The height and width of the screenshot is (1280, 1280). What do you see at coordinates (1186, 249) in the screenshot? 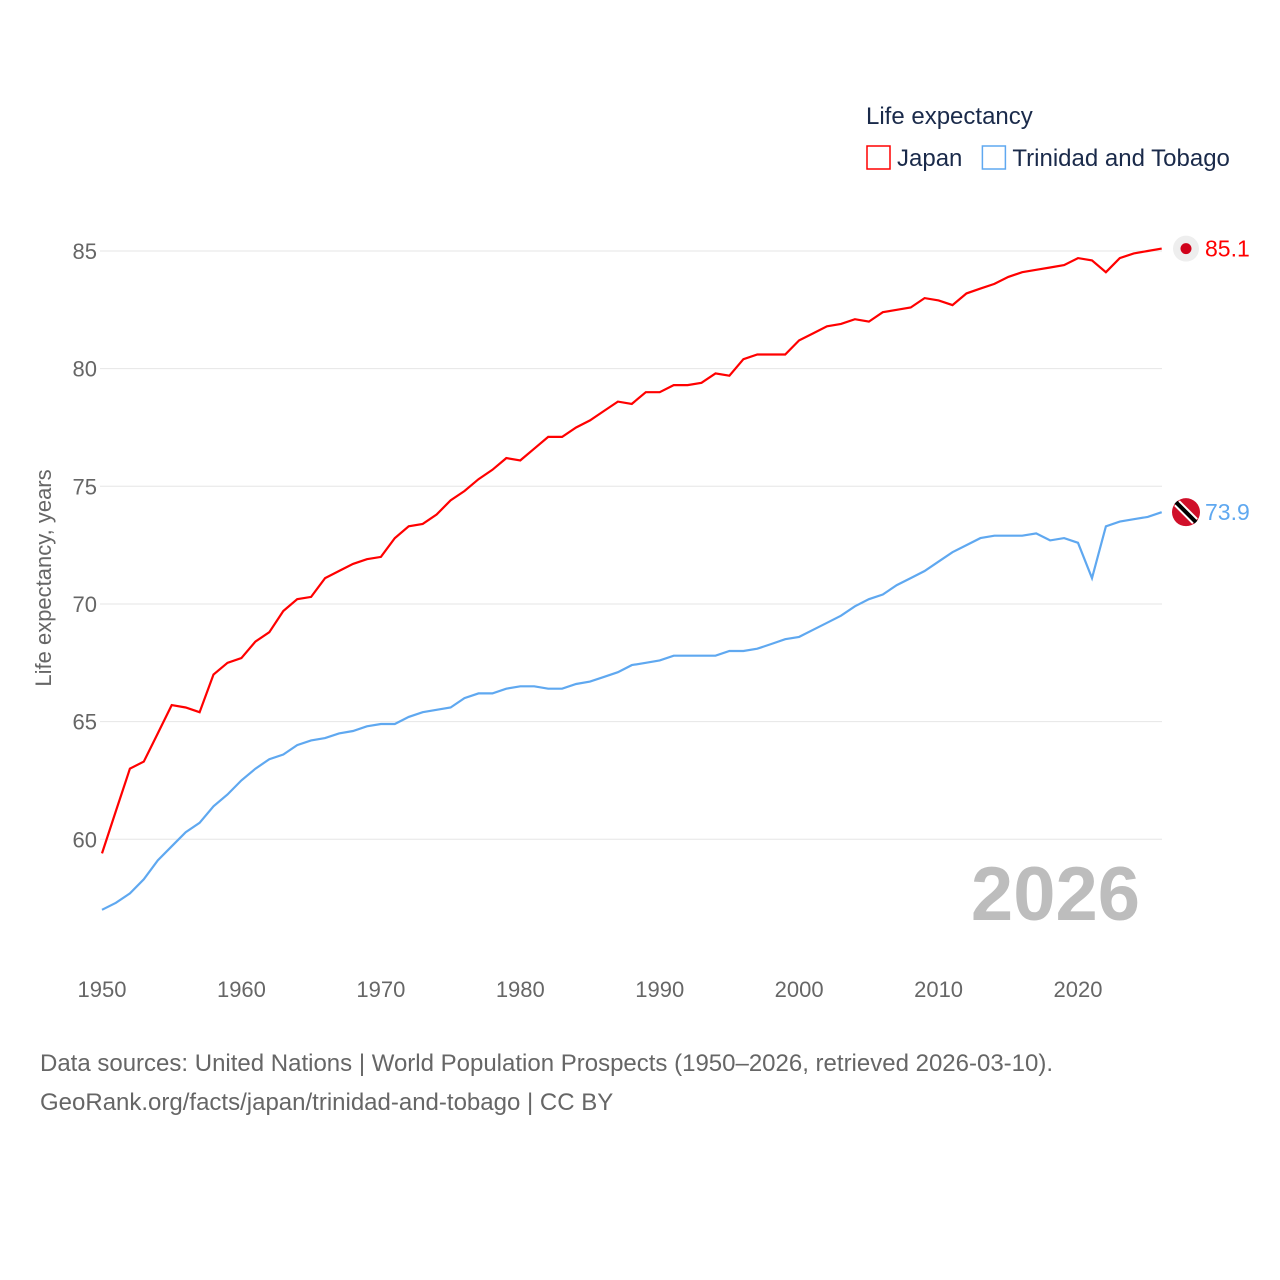
I see `flag-disc` at bounding box center [1186, 249].